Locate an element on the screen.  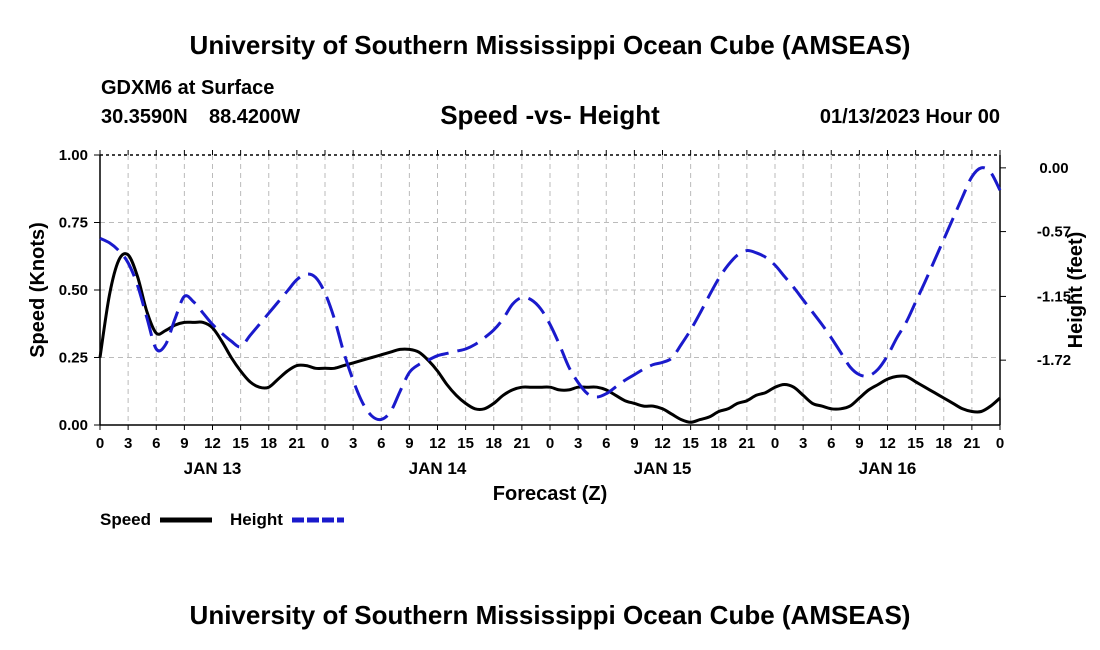
day-label: JAN 16 is located at coordinates (888, 468).